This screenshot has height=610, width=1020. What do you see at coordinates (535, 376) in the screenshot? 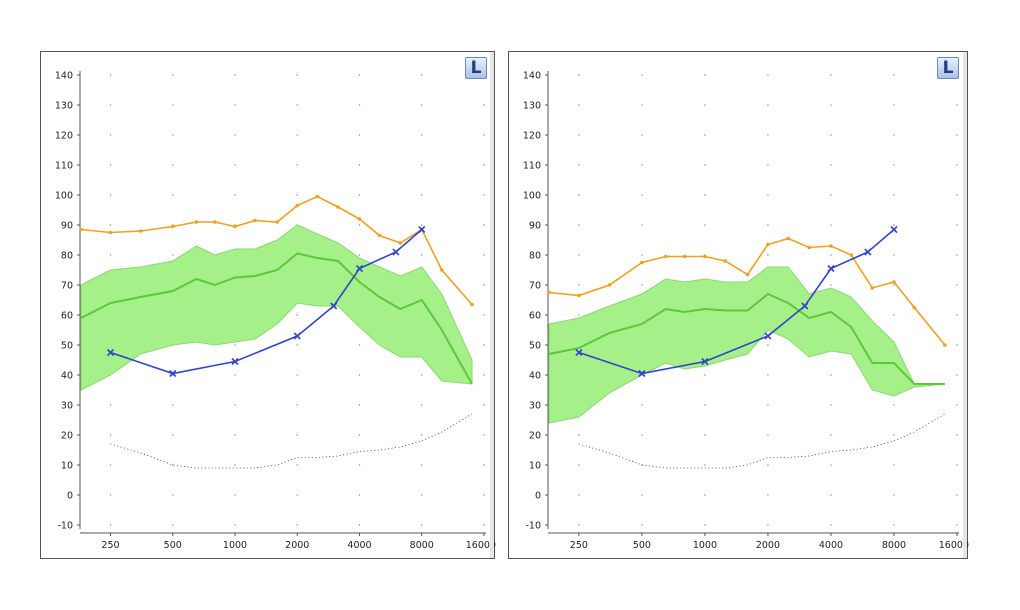
I see `y-tick-label: 40` at bounding box center [535, 376].